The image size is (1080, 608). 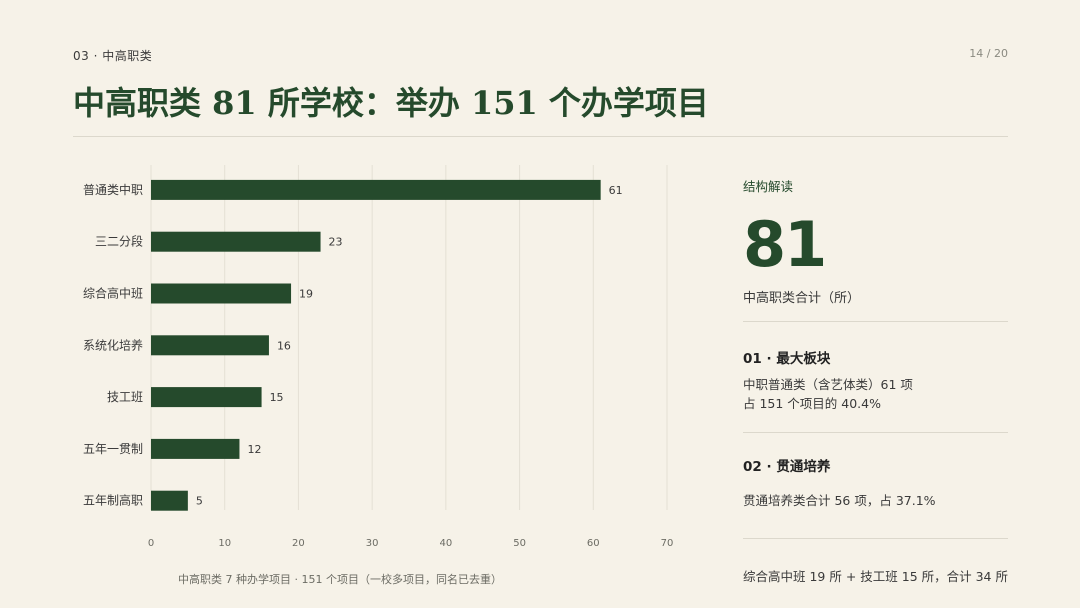 What do you see at coordinates (113, 189) in the screenshot?
I see `category-label: 普通类中职` at bounding box center [113, 189].